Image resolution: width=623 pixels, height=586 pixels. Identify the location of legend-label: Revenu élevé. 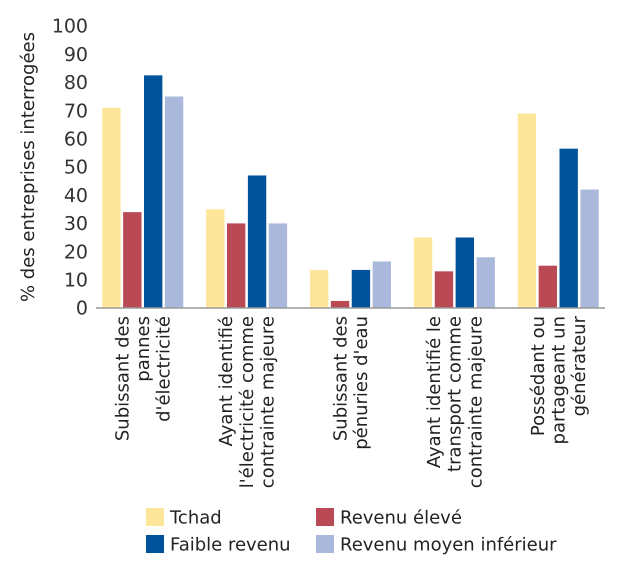
(401, 517).